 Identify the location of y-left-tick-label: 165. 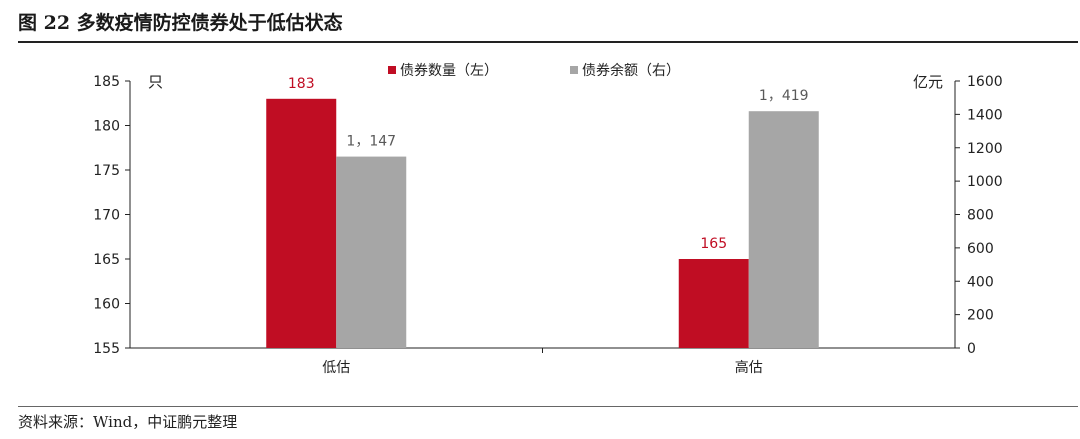
(106, 260).